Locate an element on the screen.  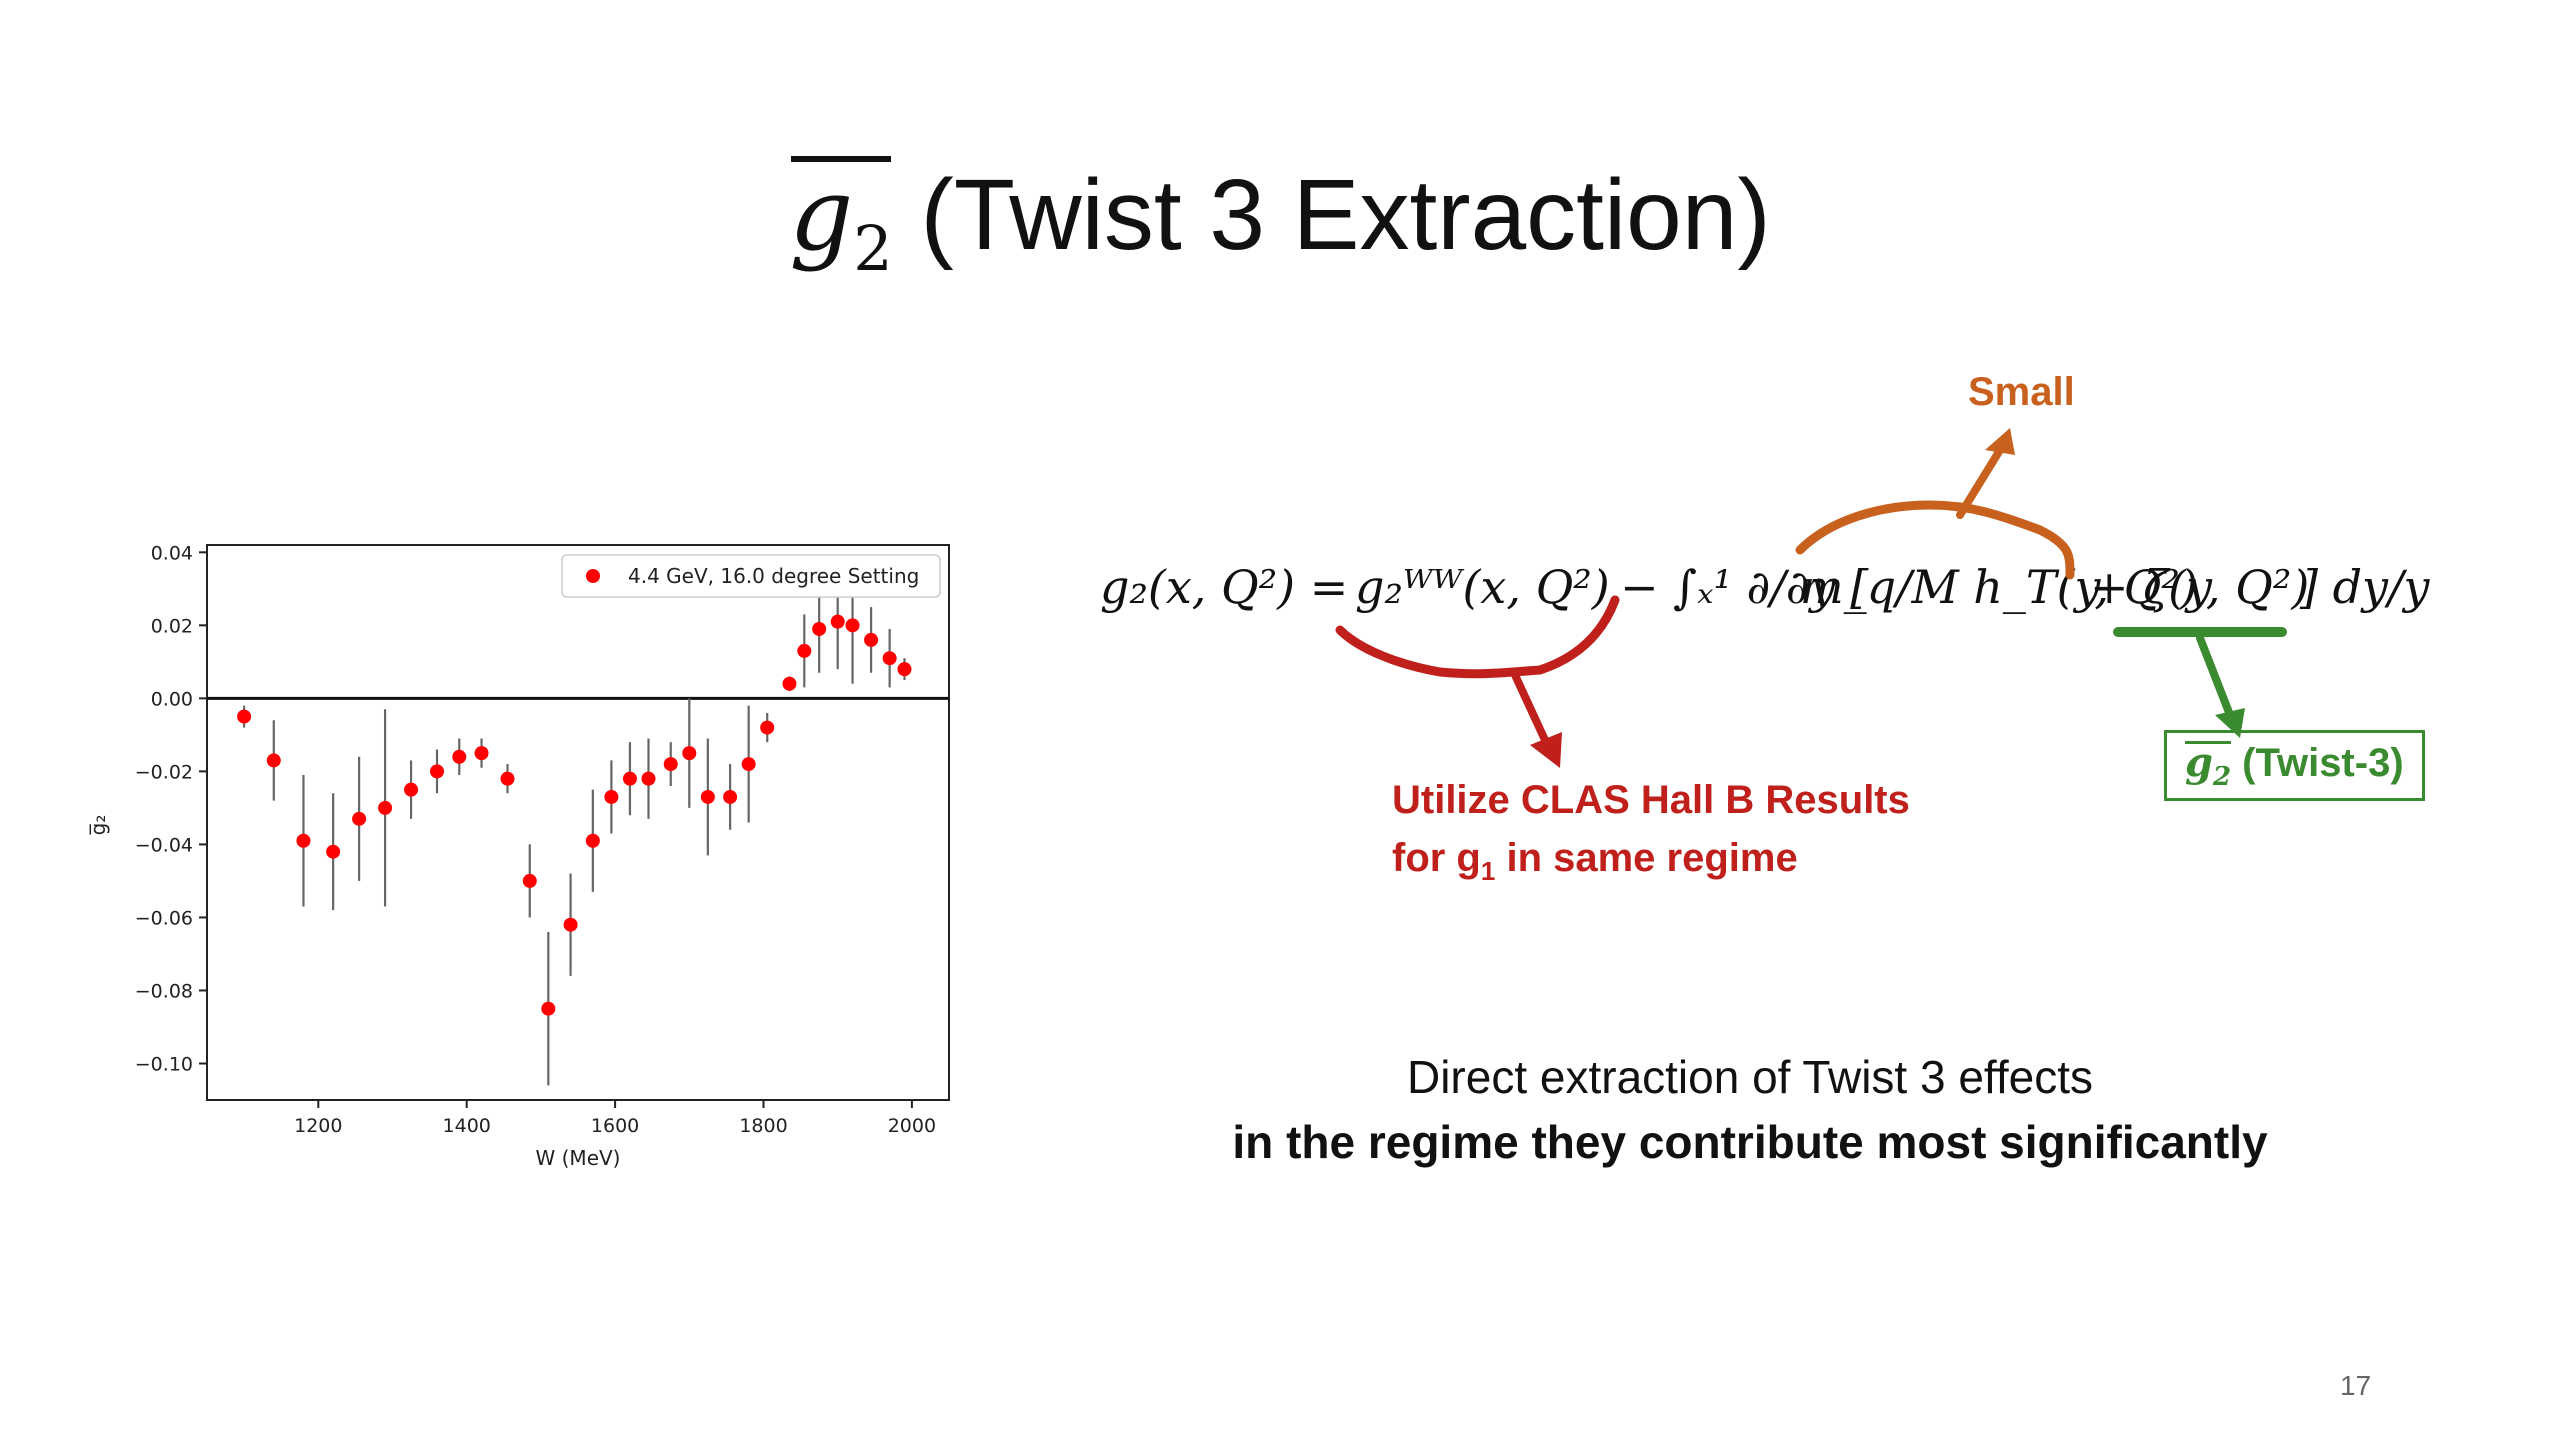
eq-zeta-term: + ζ(y, Q²) is located at coordinates (2200, 587).